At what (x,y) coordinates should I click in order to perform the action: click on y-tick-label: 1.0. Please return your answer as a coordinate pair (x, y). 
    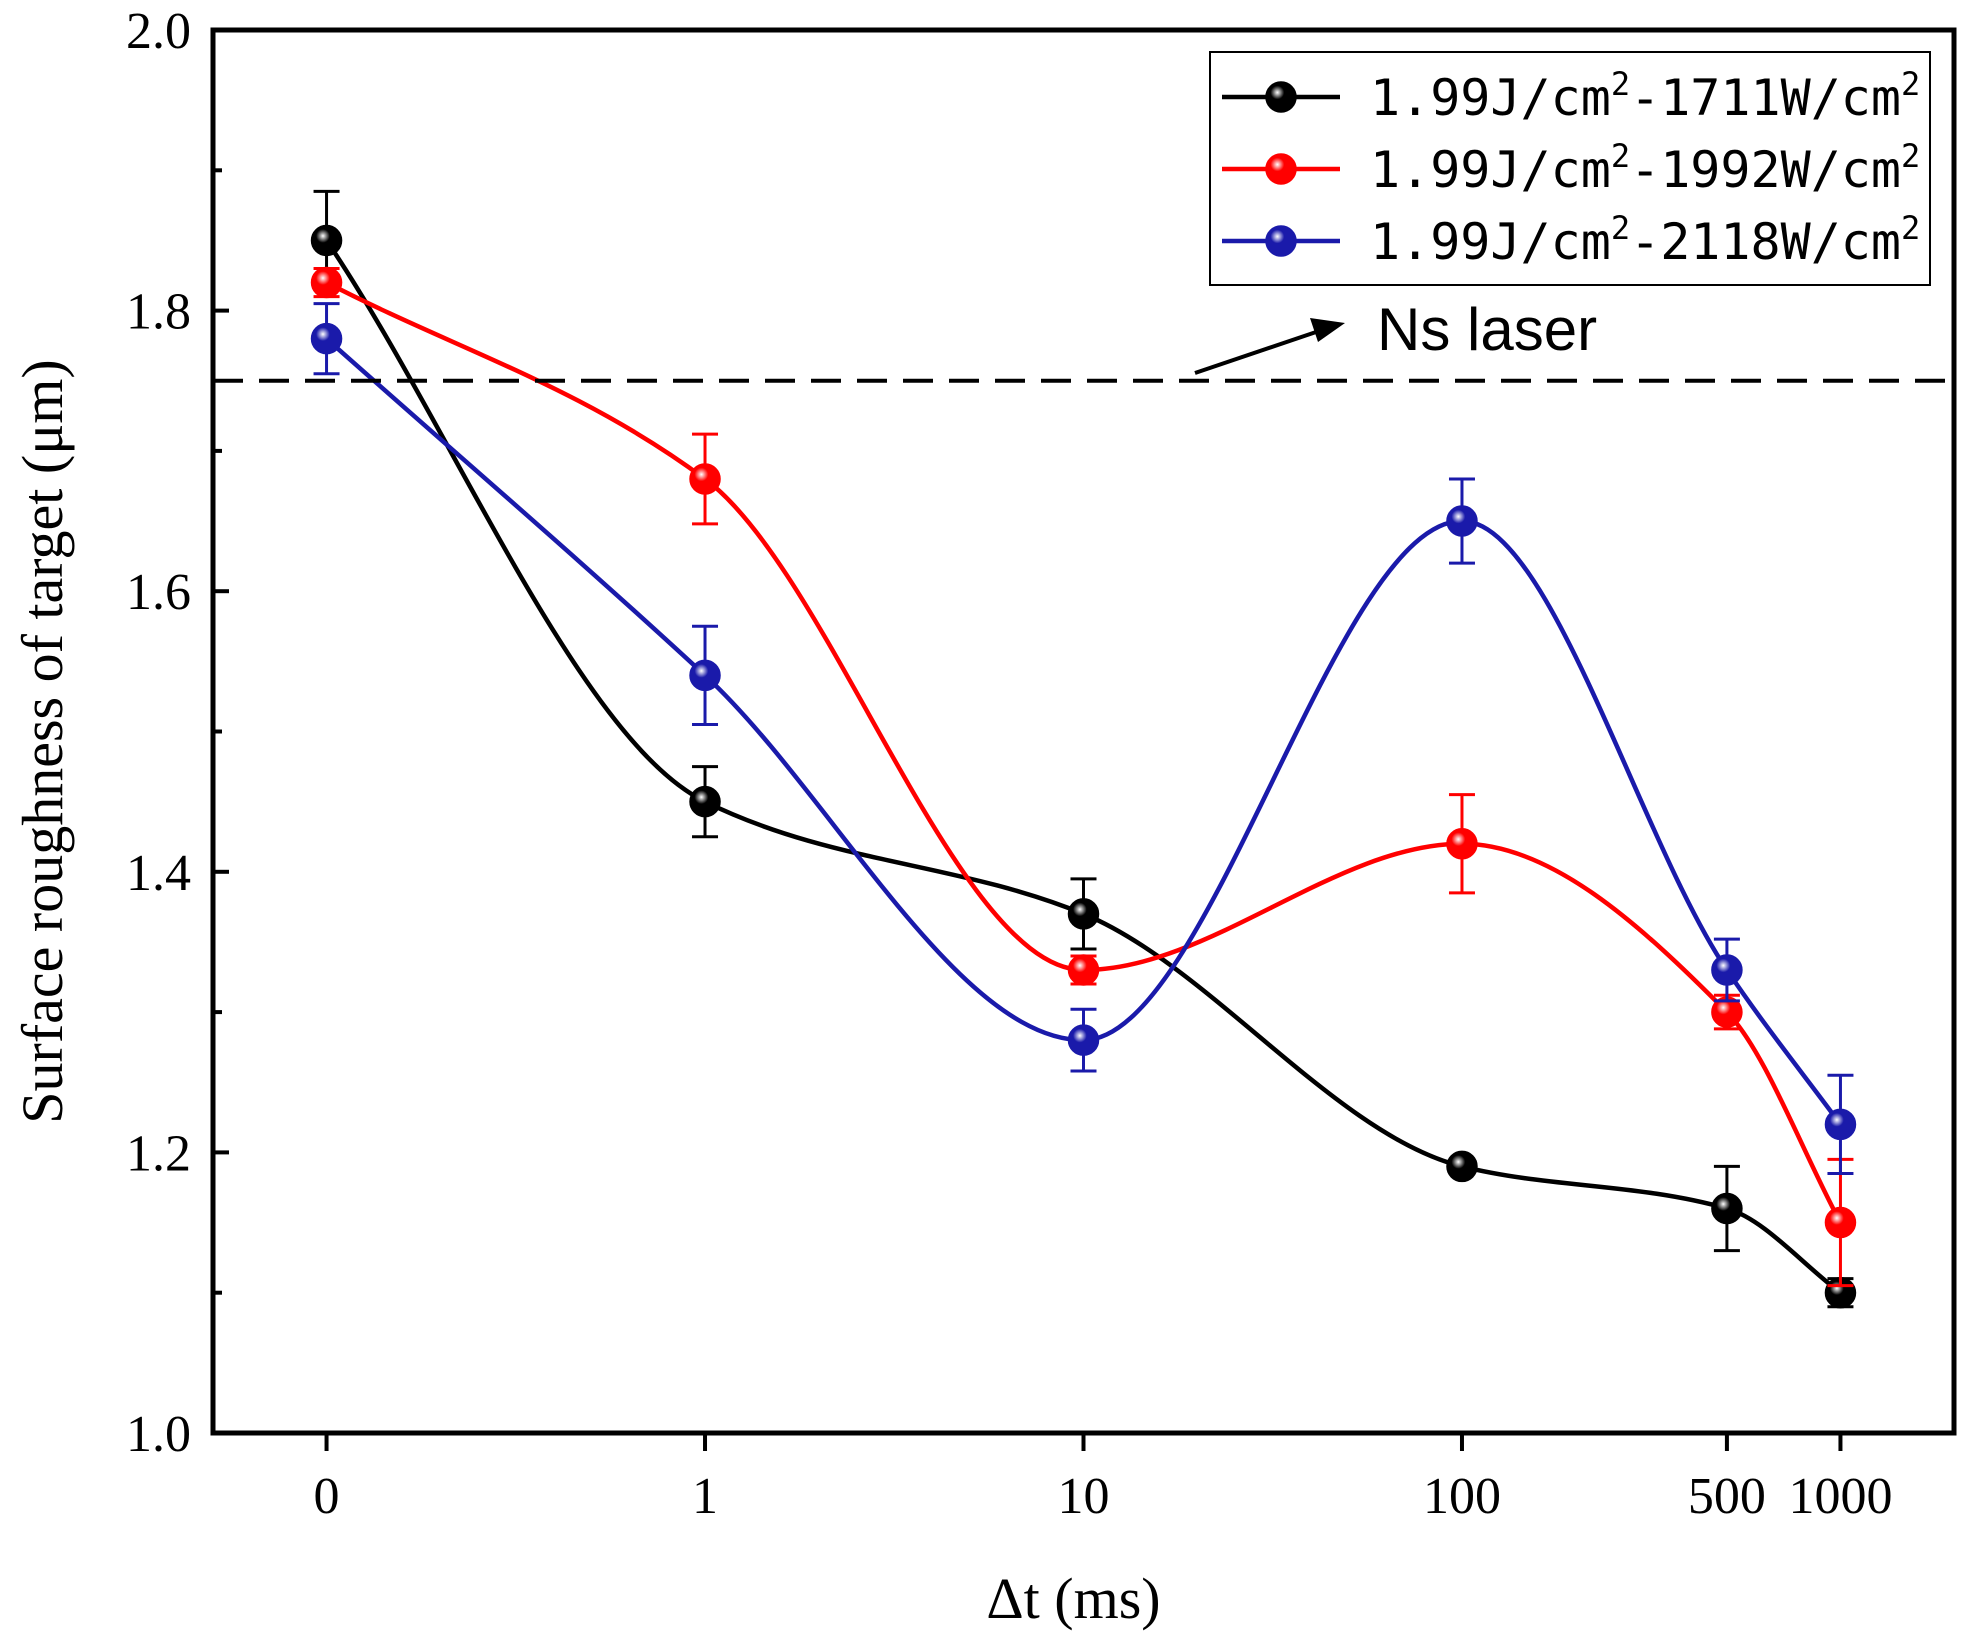
    Looking at the image, I should click on (158, 1434).